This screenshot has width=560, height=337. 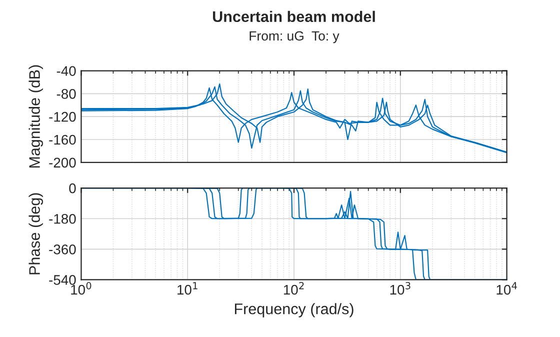 I want to click on y-tick-label: -360, so click(x=62, y=249).